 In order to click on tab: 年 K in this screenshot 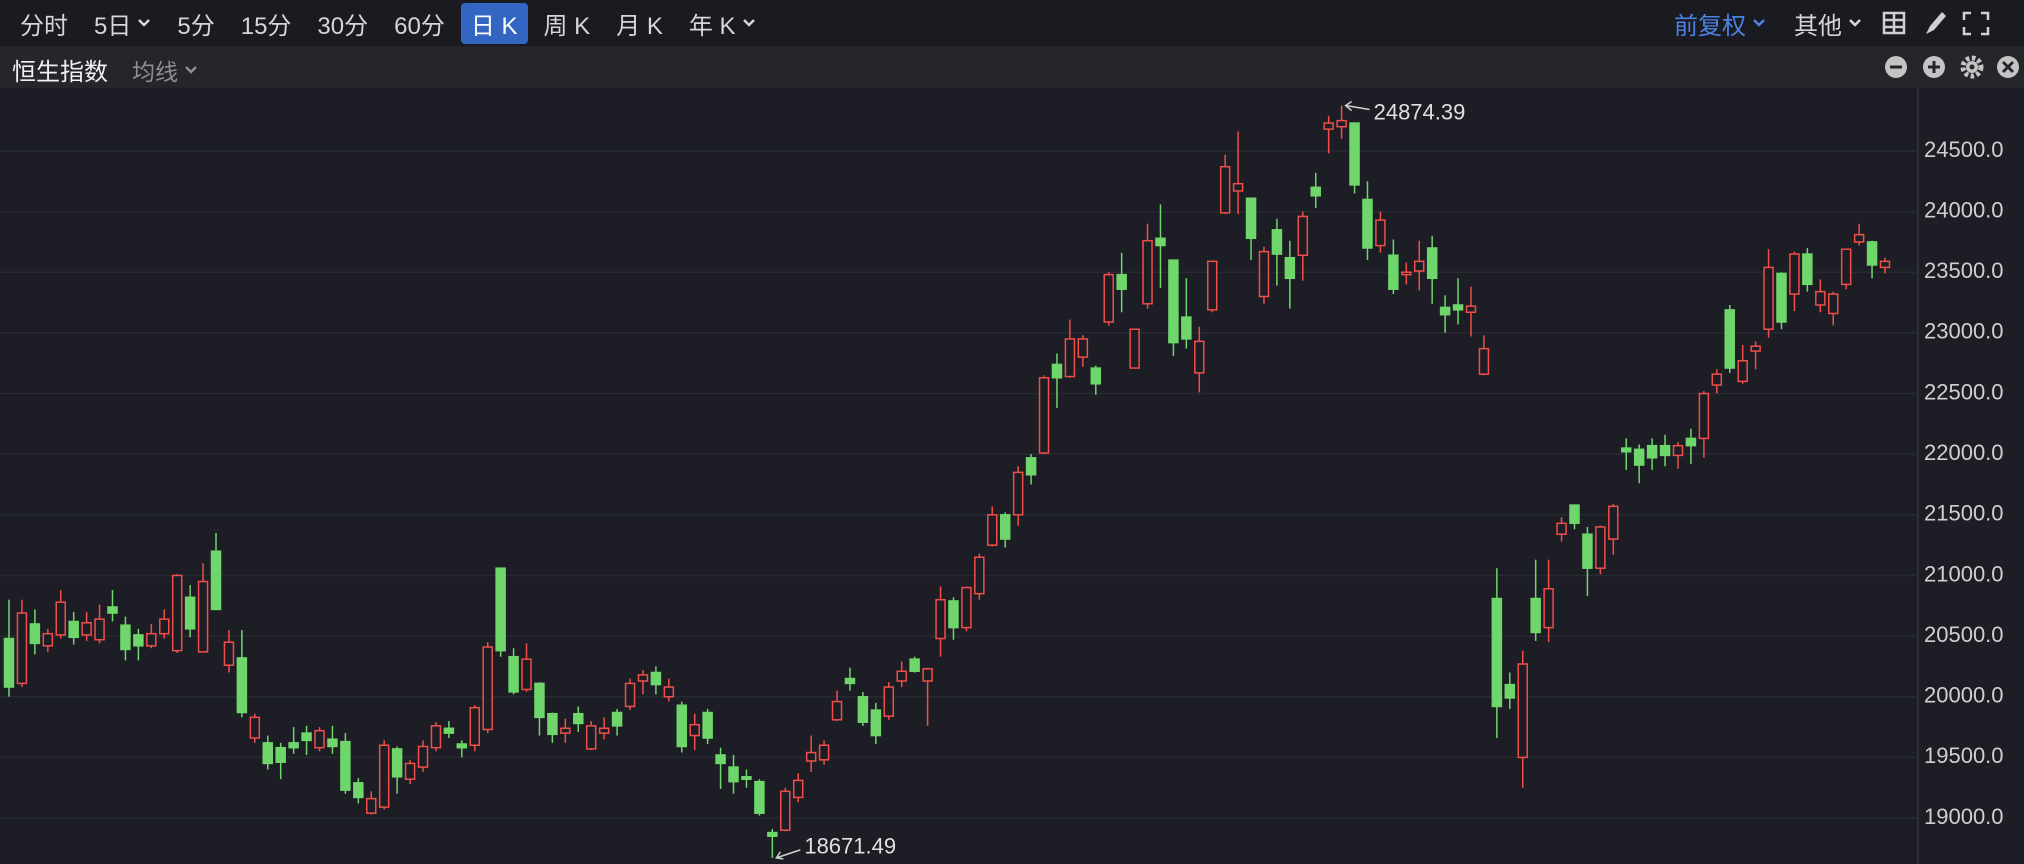, I will do `click(722, 23)`.